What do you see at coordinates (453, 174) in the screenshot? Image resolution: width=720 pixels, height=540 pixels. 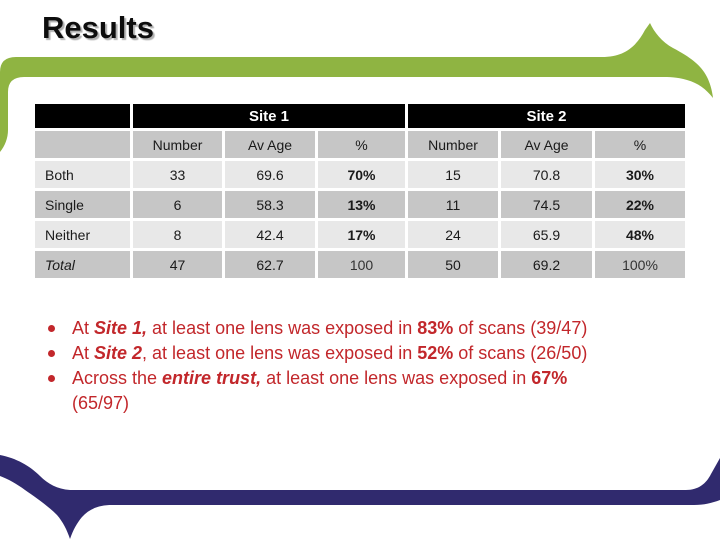 I see `table-cell: 15` at bounding box center [453, 174].